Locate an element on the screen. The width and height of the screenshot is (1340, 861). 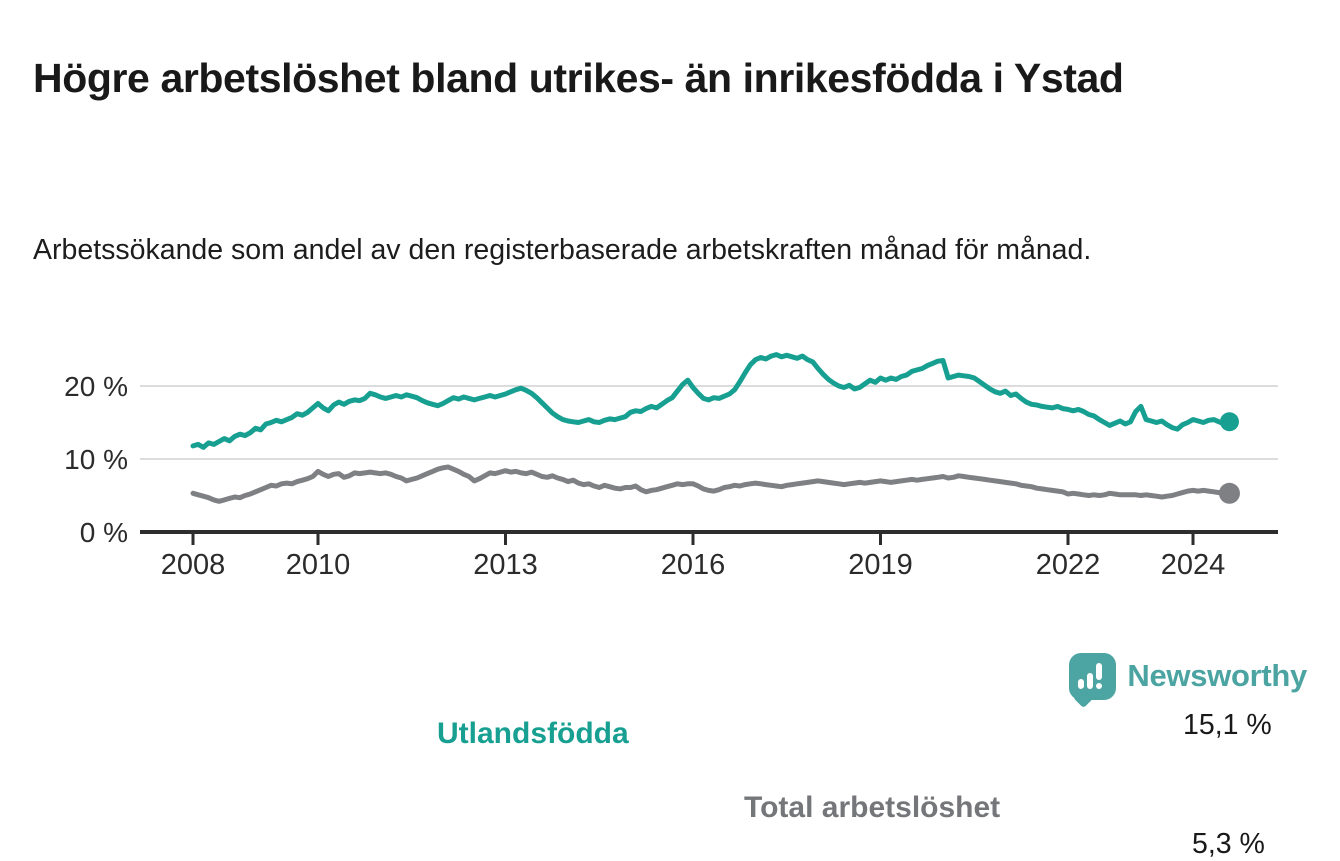
series-end-dot-utlandsfodda is located at coordinates (1229, 422).